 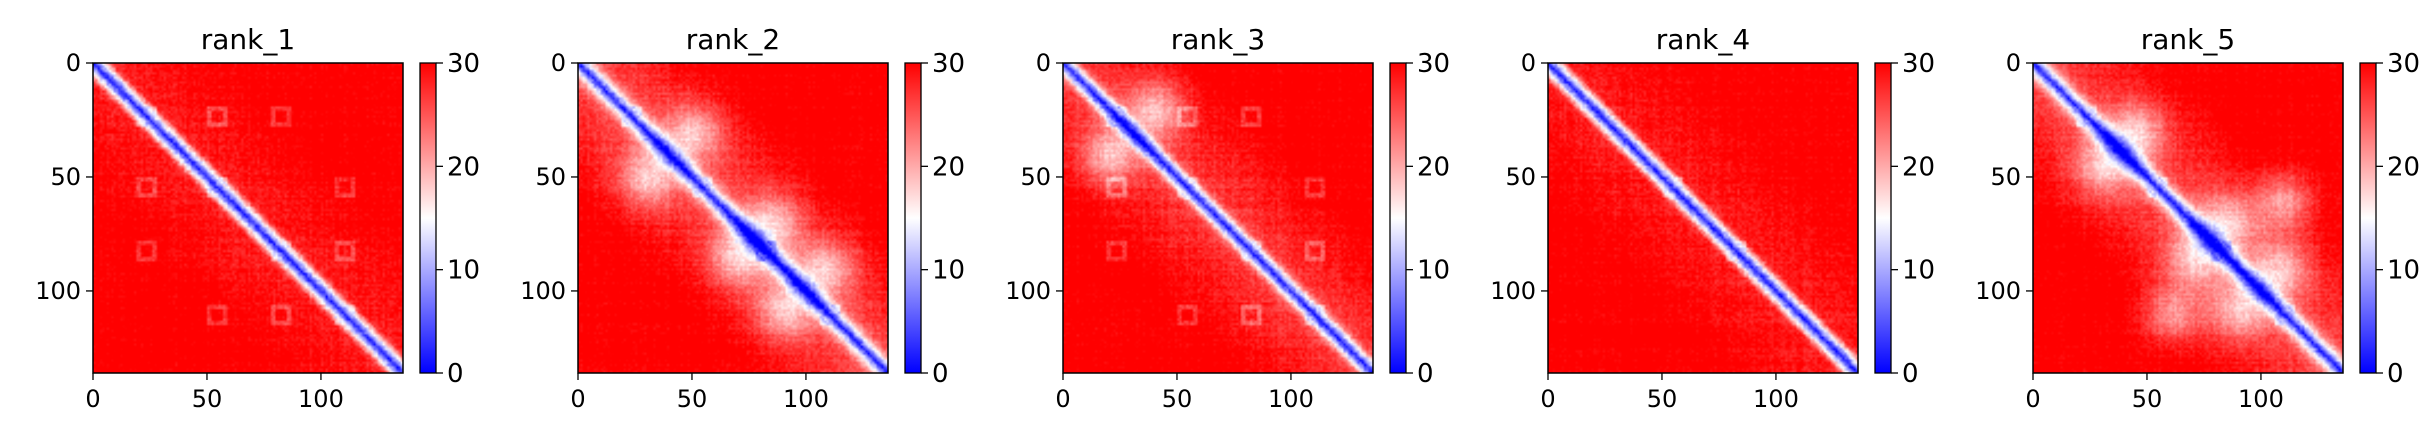 What do you see at coordinates (1703, 39) in the screenshot?
I see `panel-title: rank_4` at bounding box center [1703, 39].